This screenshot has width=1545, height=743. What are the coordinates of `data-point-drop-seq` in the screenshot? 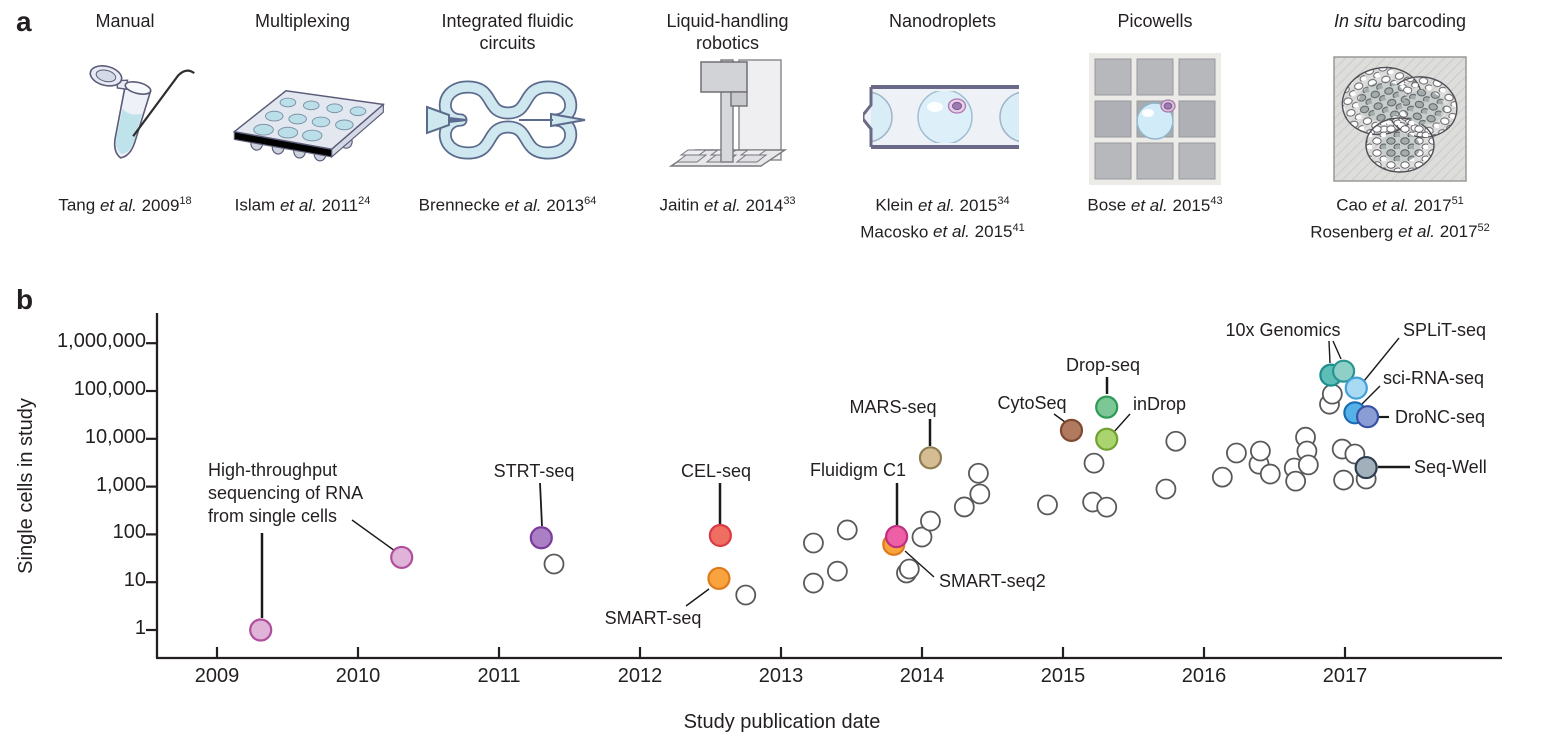 It's located at (1107, 407).